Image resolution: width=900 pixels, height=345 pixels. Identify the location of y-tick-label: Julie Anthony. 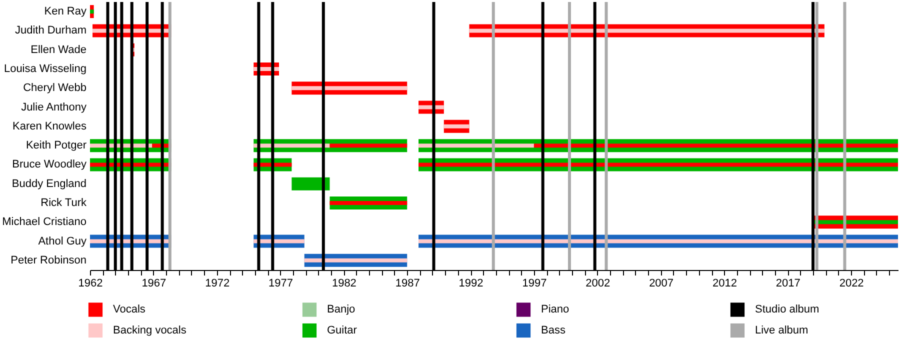
(54, 107).